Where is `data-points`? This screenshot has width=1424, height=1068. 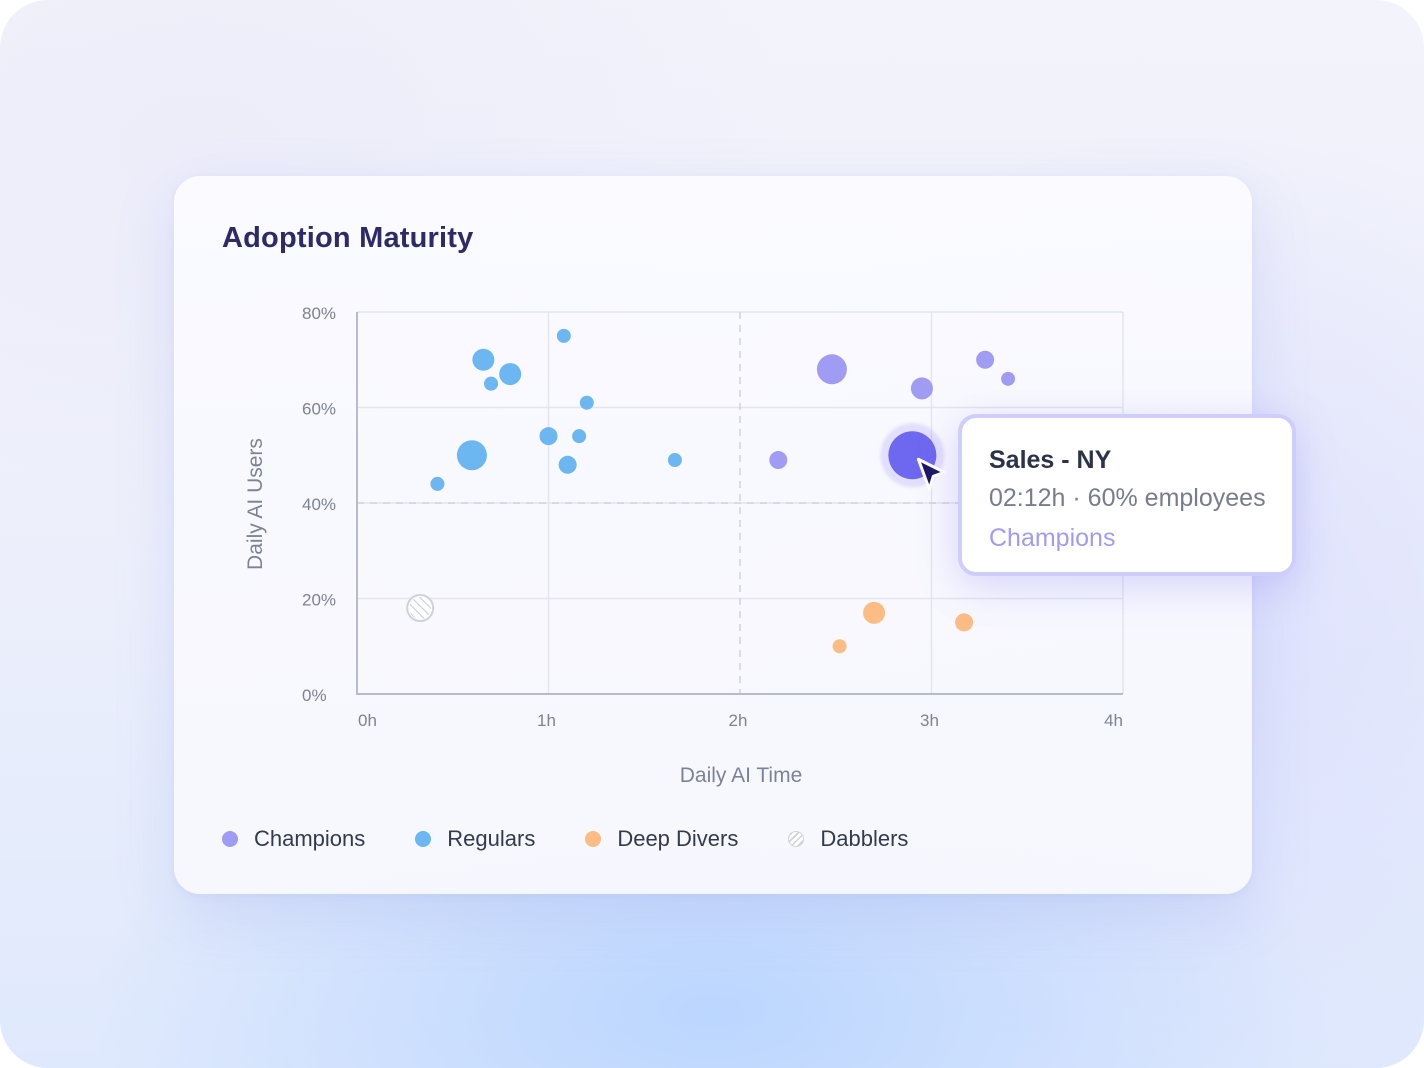
data-points is located at coordinates (711, 491).